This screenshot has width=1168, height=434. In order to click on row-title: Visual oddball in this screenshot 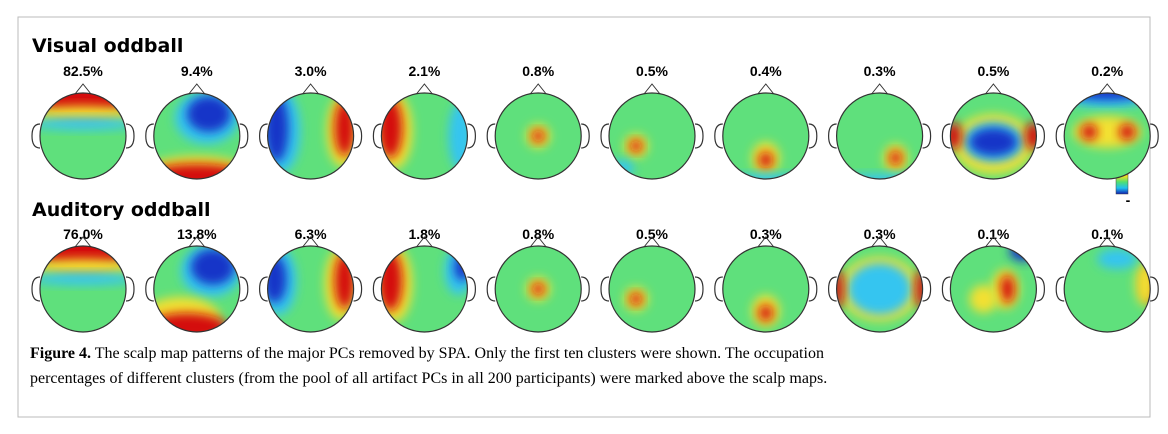, I will do `click(107, 46)`.